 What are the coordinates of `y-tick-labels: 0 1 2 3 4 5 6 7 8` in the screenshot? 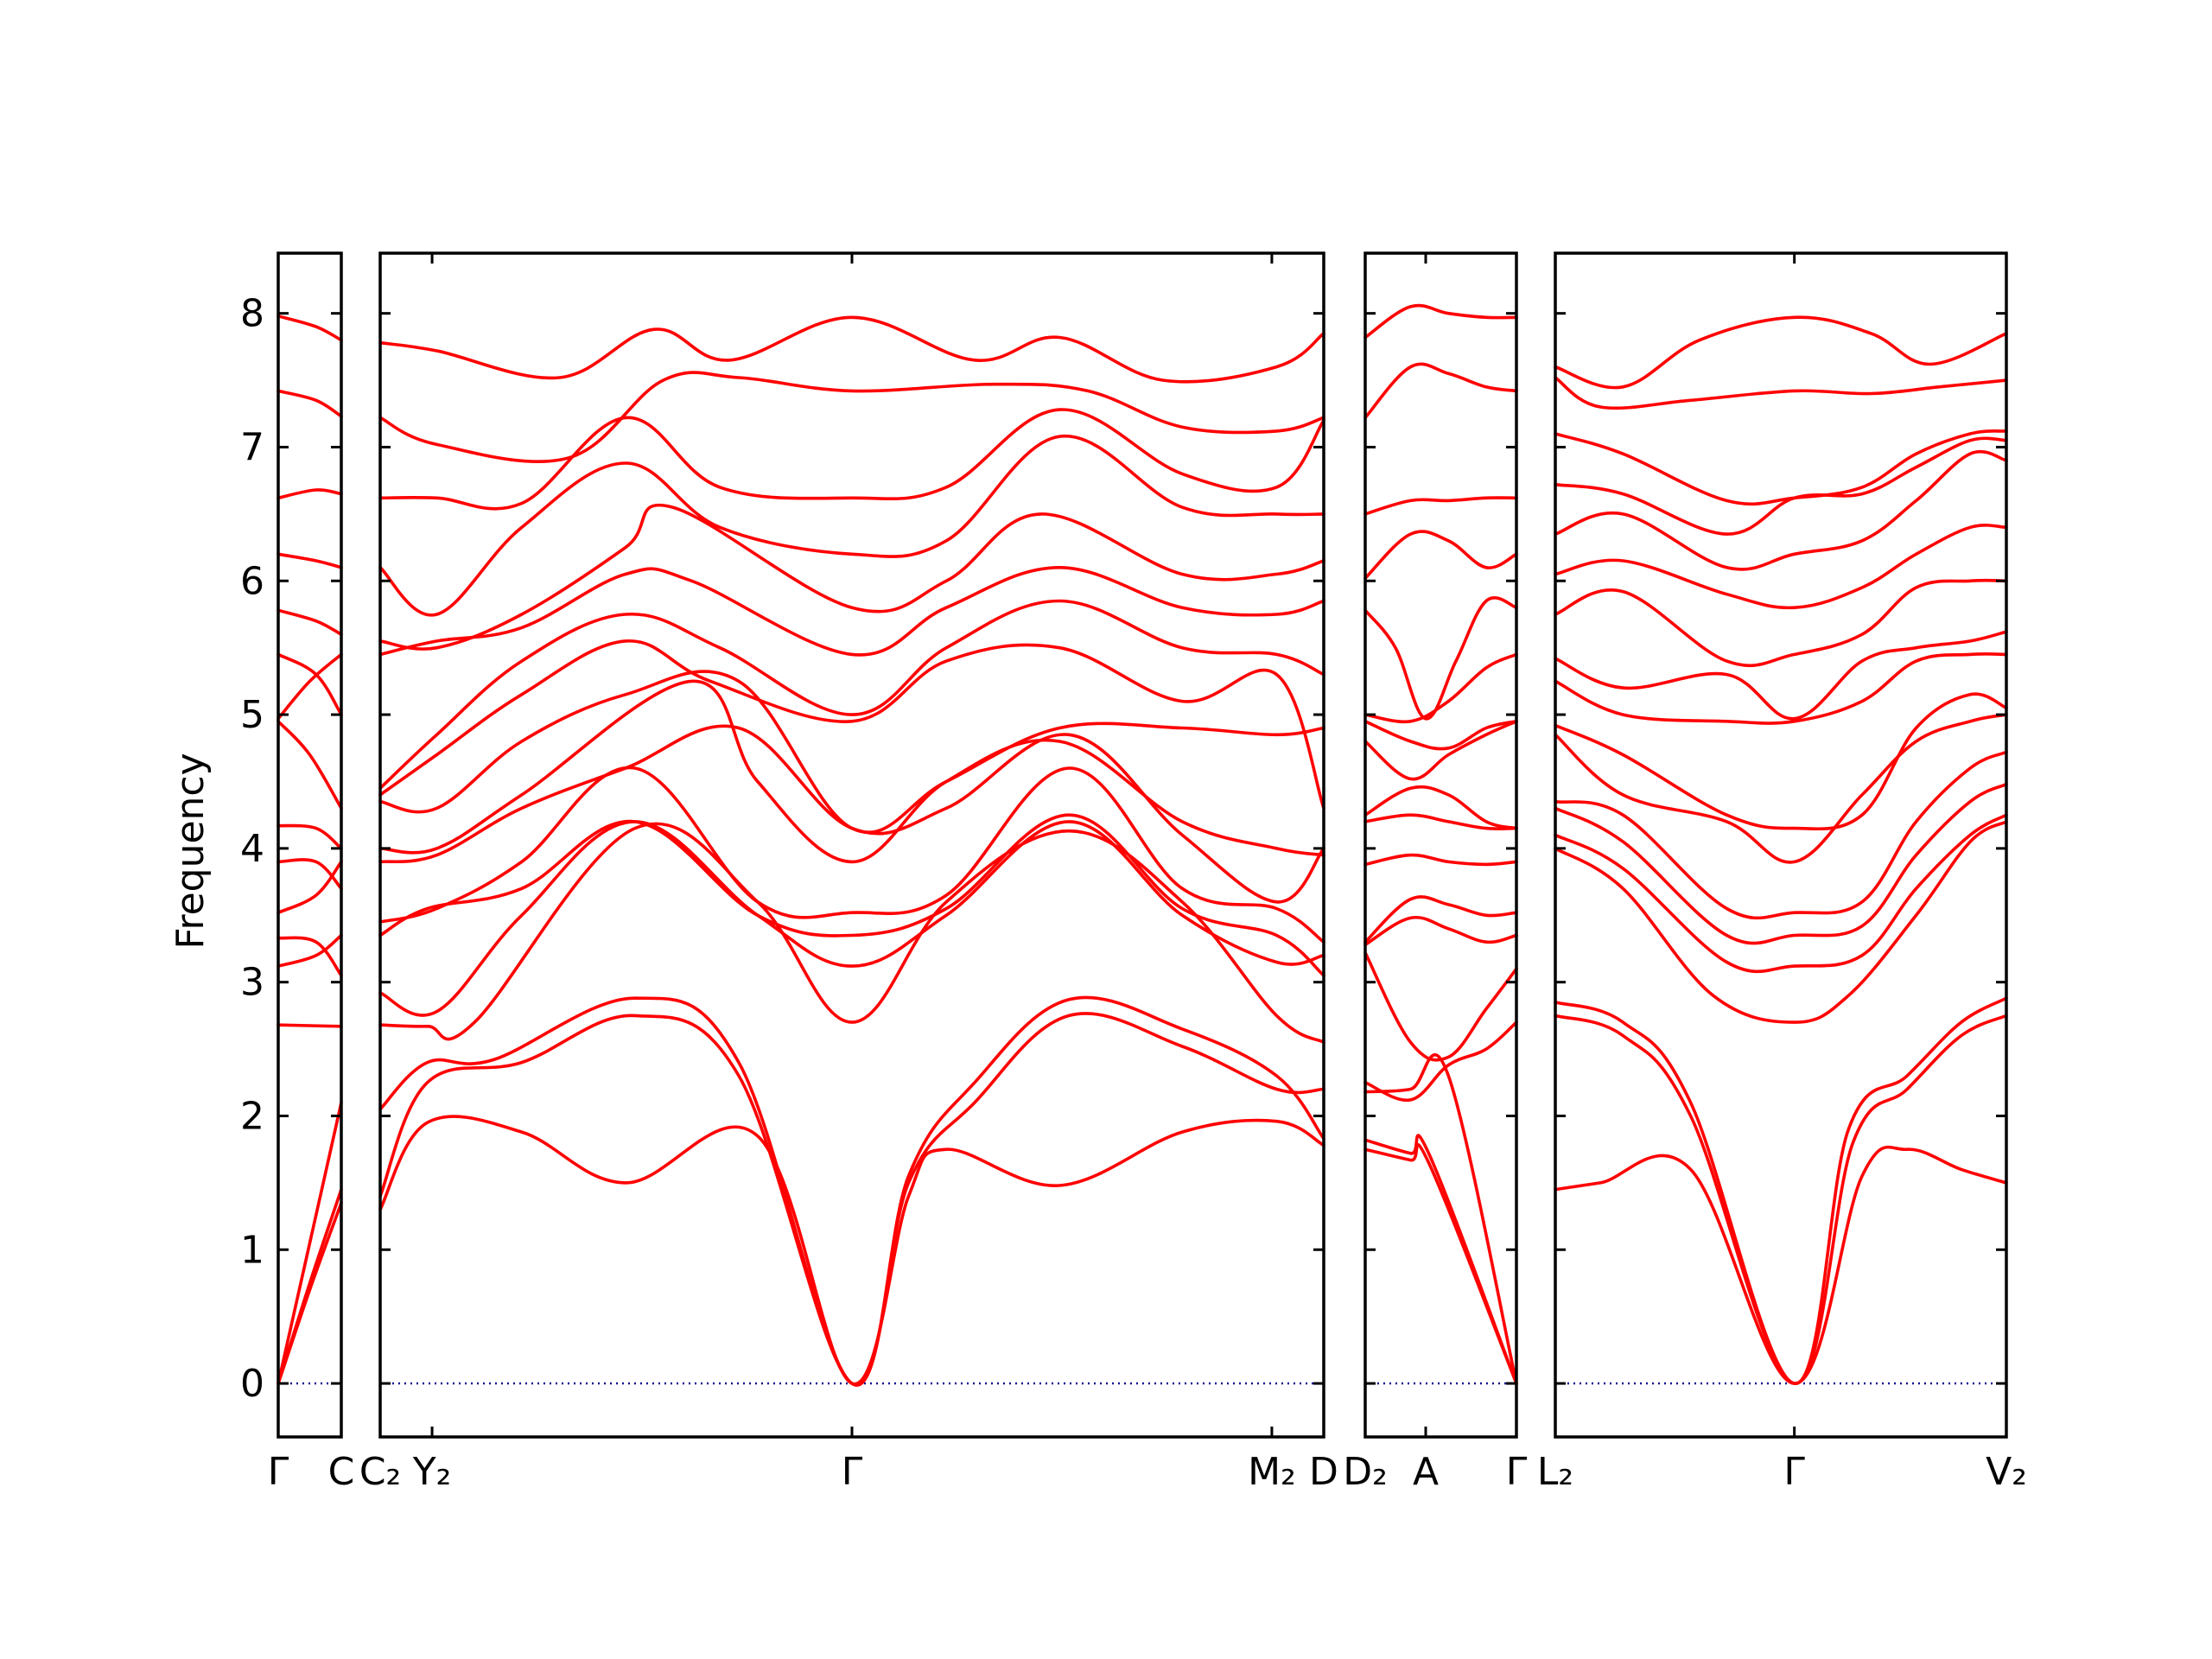 It's located at (252, 849).